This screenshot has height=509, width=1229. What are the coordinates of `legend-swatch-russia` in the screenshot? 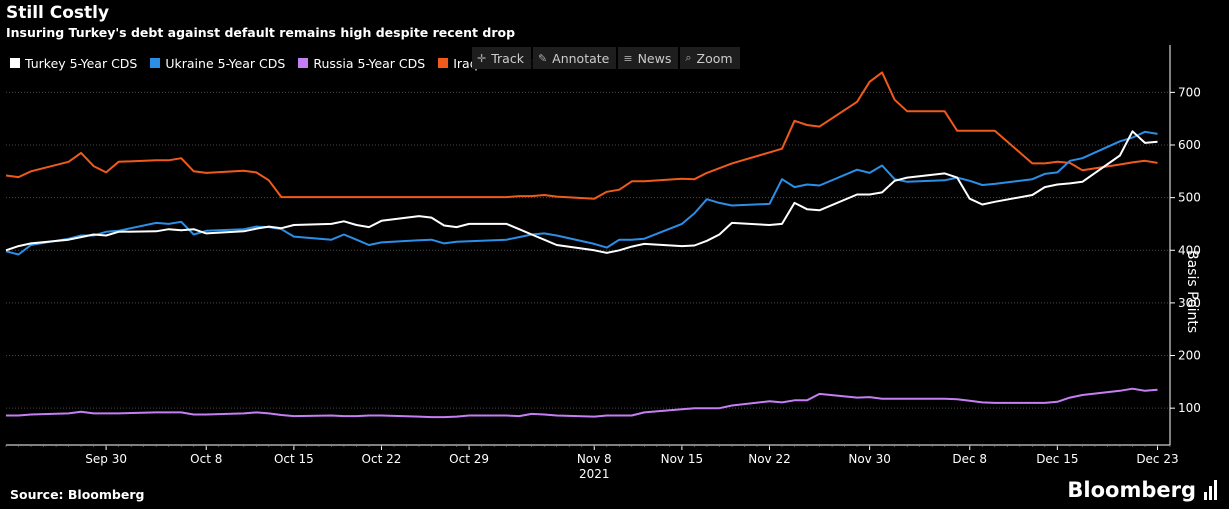 It's located at (303, 63).